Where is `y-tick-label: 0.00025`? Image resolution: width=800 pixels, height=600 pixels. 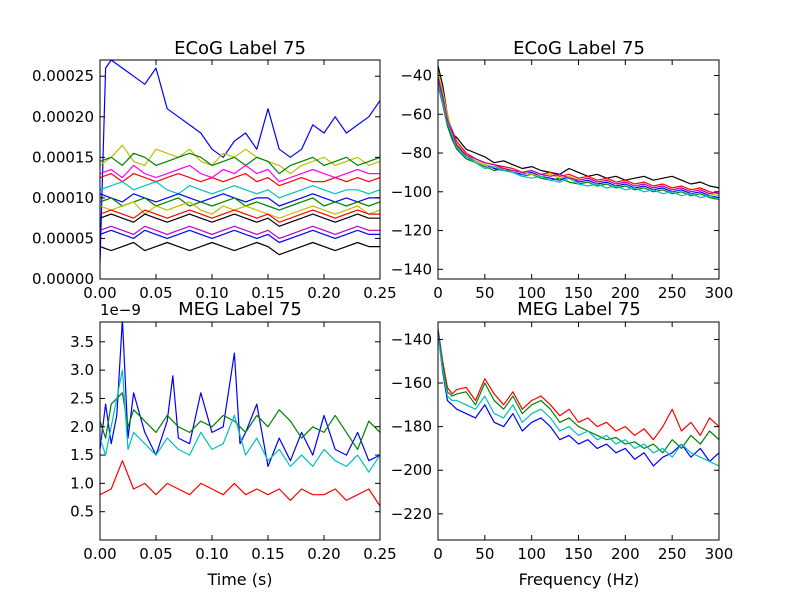 y-tick-label: 0.00025 is located at coordinates (63, 76).